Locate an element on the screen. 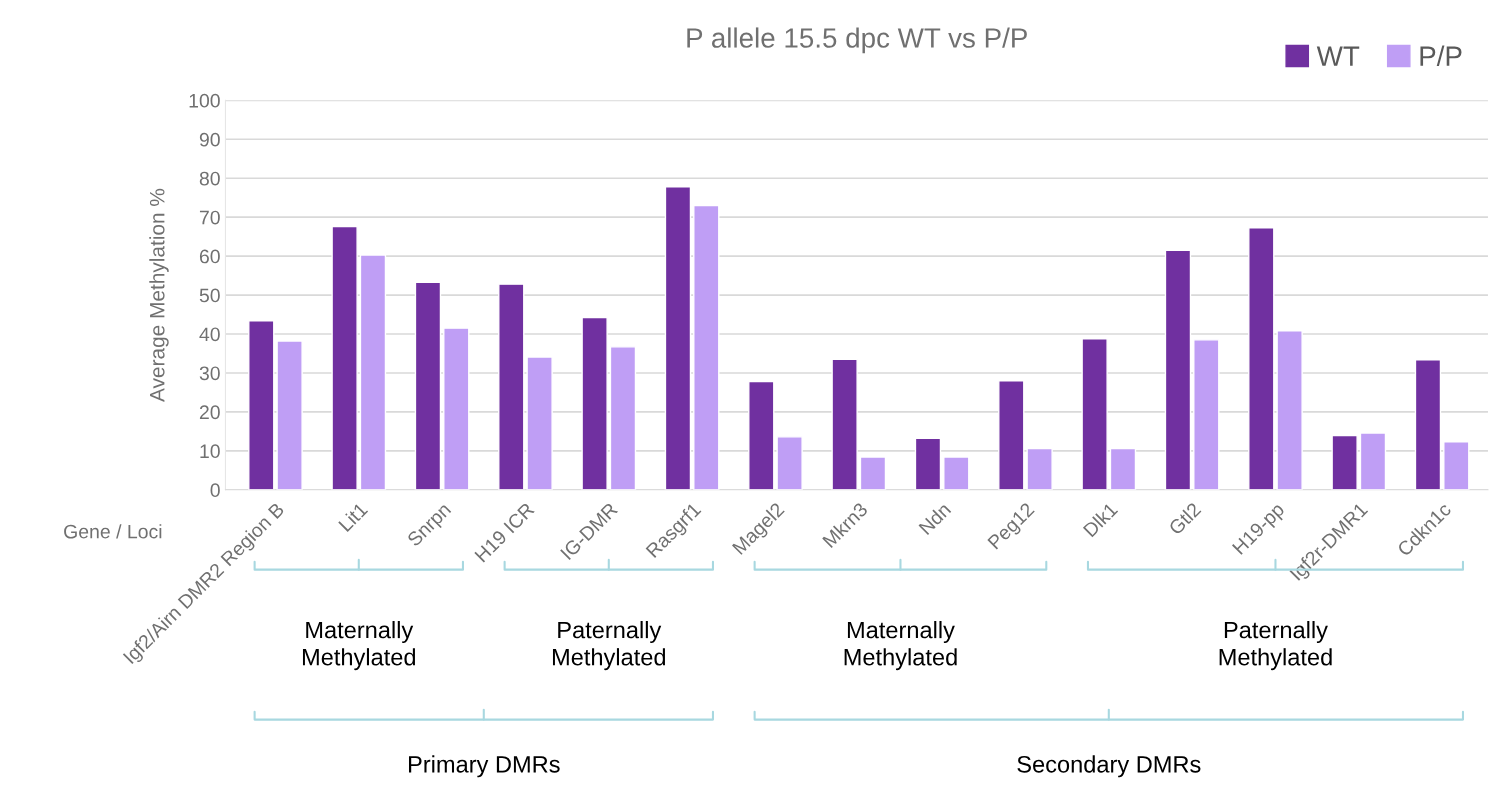 This screenshot has height=790, width=1503. y-tick-label: 70 is located at coordinates (209, 217).